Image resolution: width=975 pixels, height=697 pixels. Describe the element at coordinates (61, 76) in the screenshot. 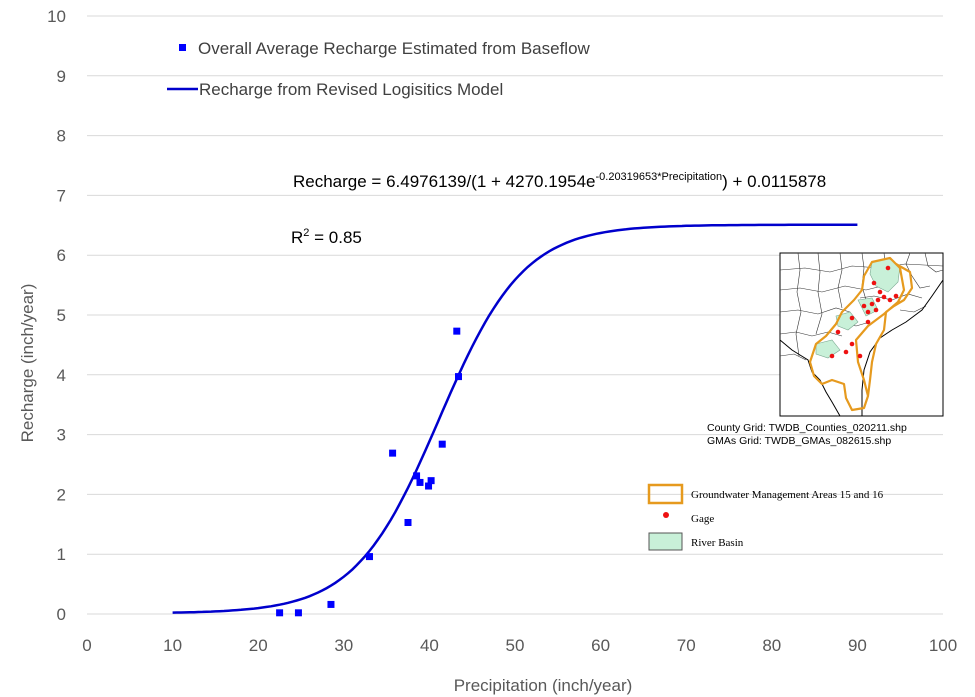

I see `y-tick-label: 9` at that location.